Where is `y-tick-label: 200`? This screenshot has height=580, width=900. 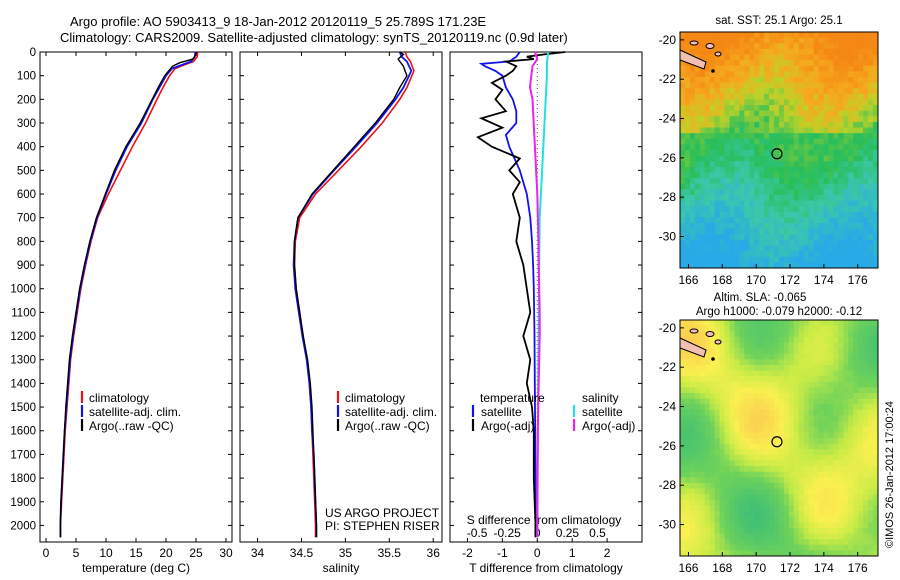 y-tick-label: 200 is located at coordinates (26, 100).